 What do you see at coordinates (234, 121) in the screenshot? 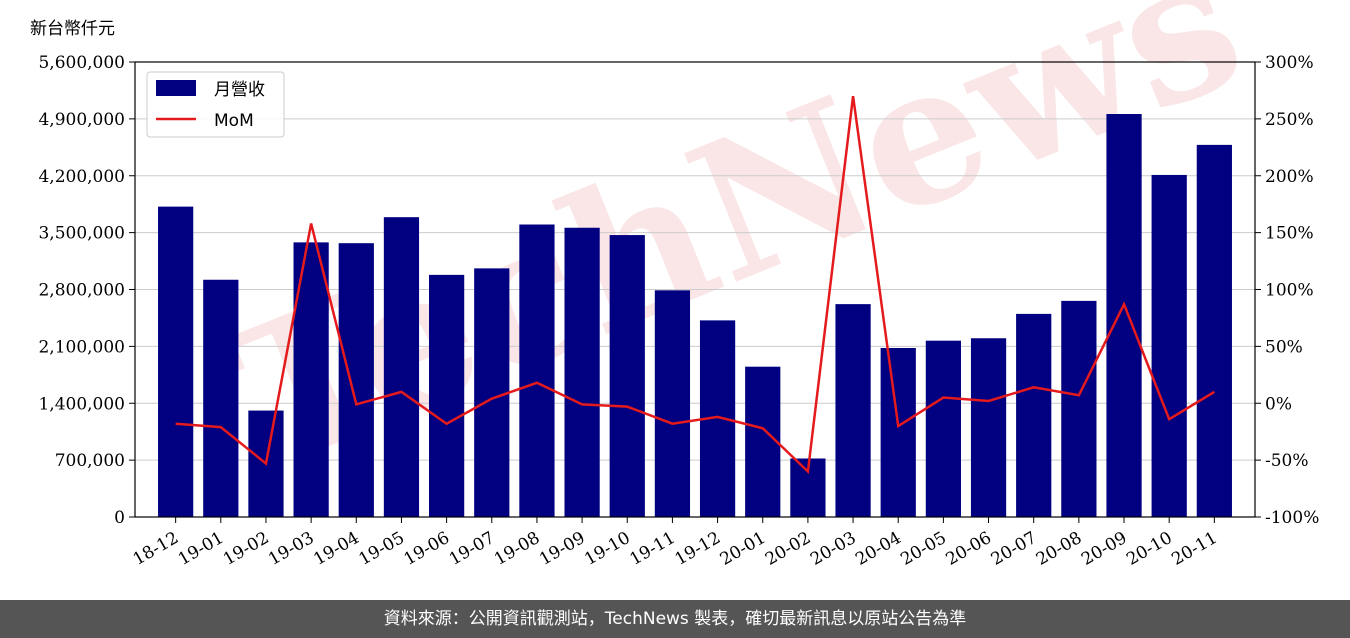
I see `legend-line-label: MoM` at bounding box center [234, 121].